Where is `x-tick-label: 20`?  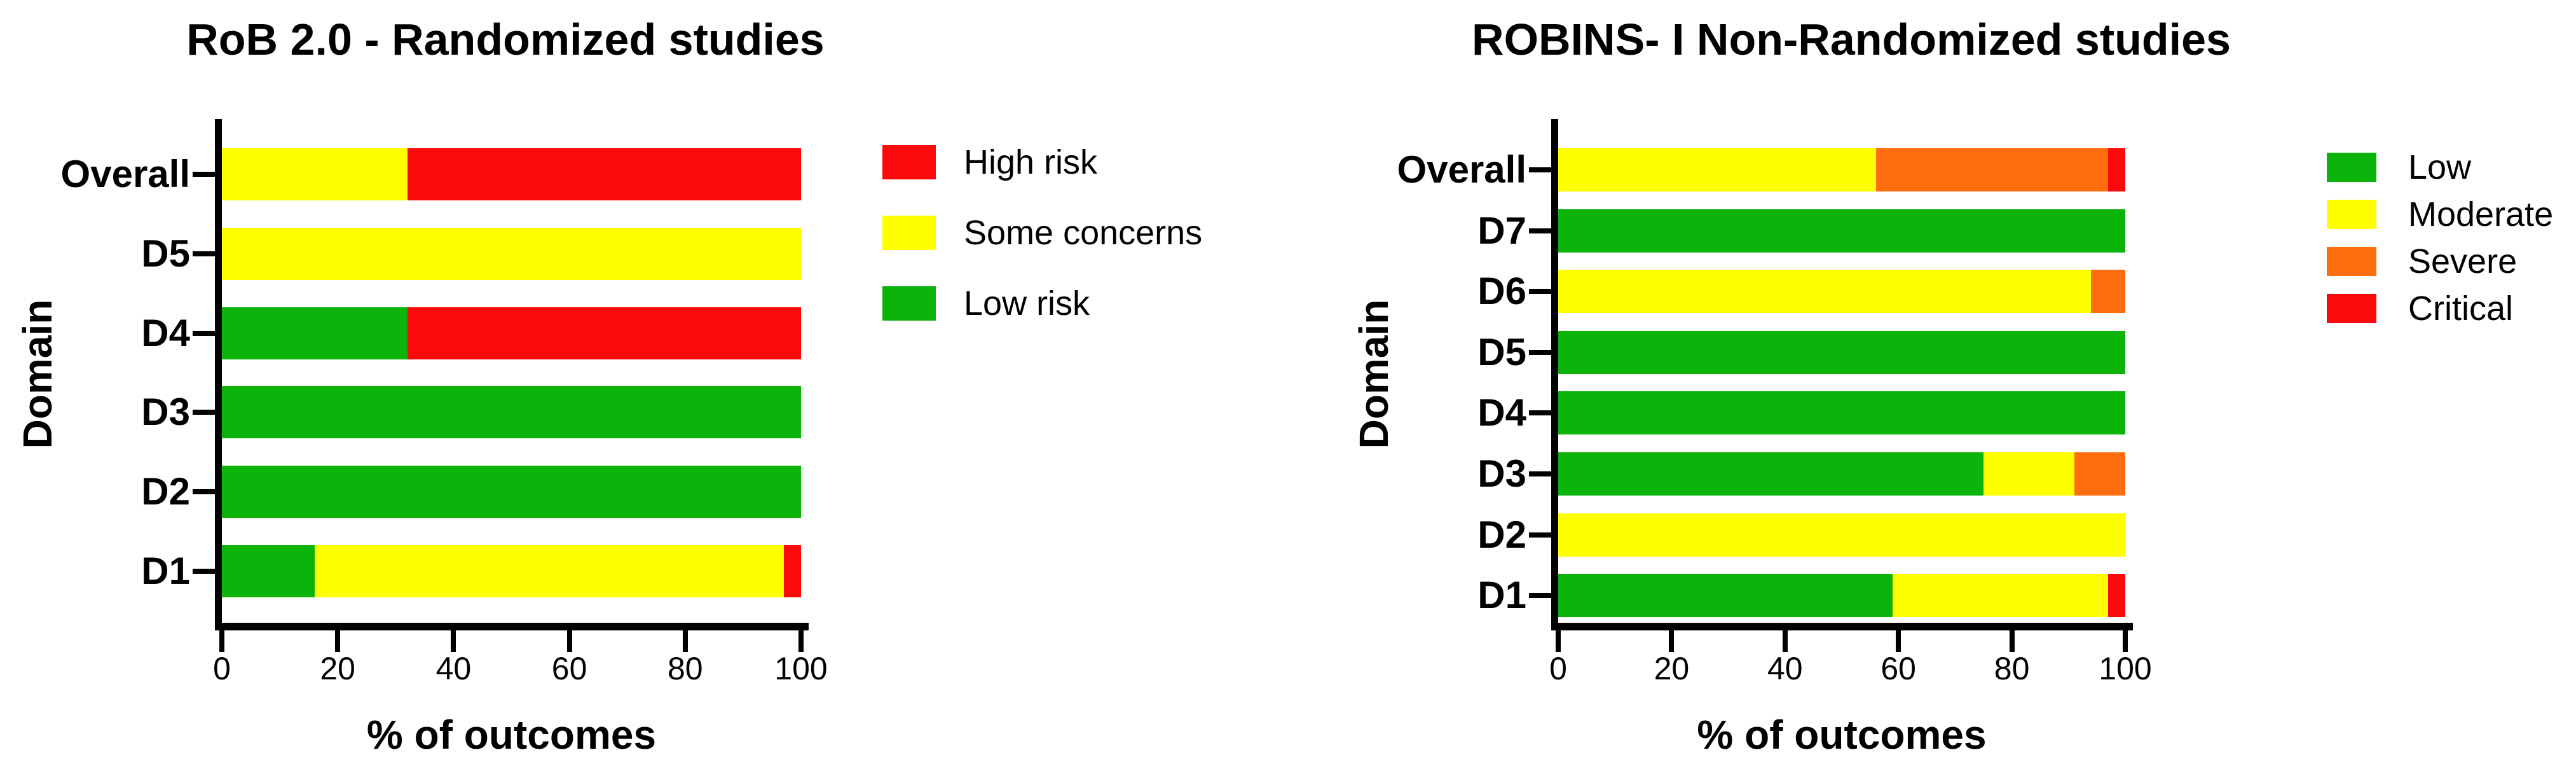 x-tick-label: 20 is located at coordinates (1672, 668).